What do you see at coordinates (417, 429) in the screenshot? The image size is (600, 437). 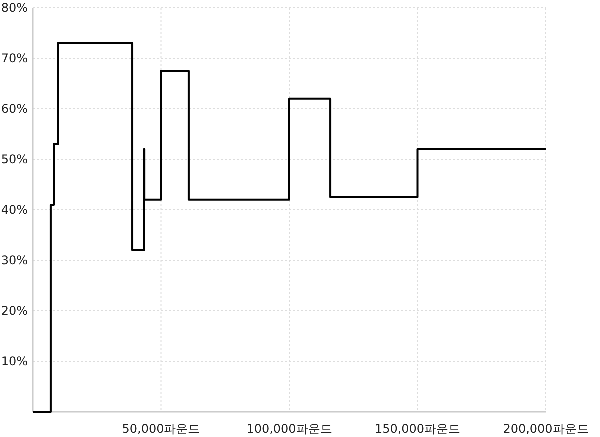 I see `x-tick-label: 150,000파운드` at bounding box center [417, 429].